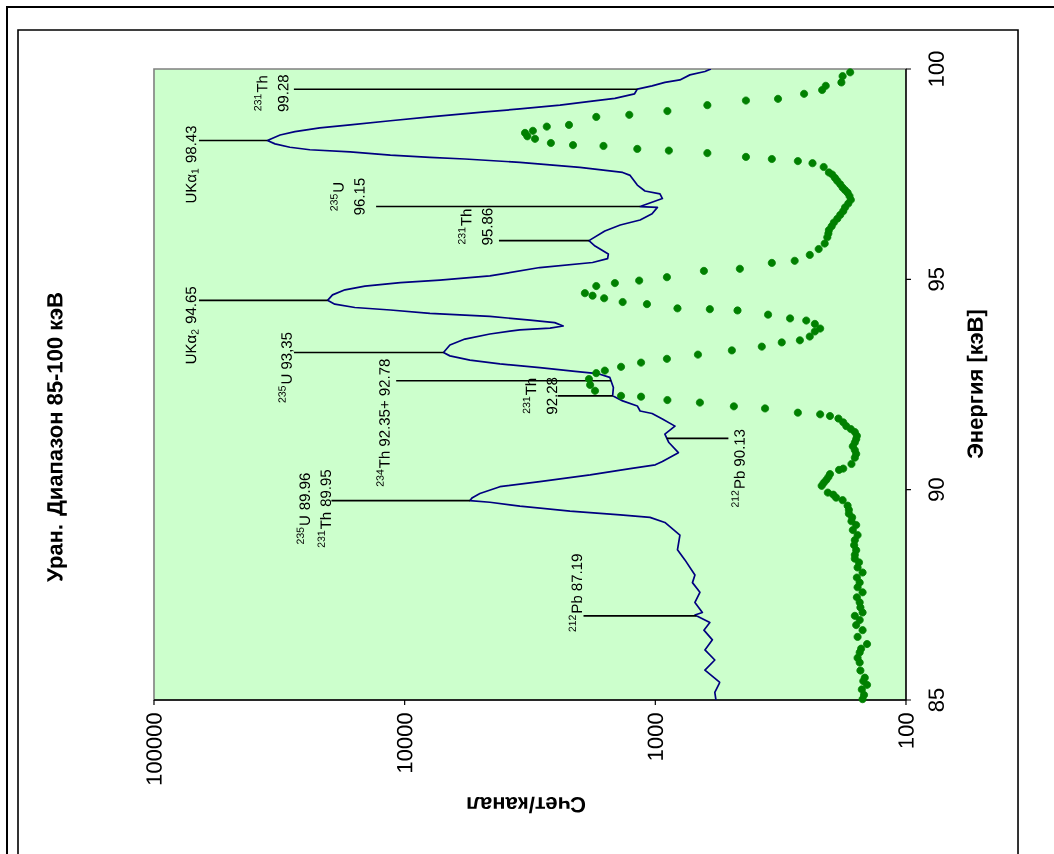 The width and height of the screenshot is (1054, 854). I want to click on annotation: $^{235}$U 89.96 $^{231}$Th 89.95, so click(314, 508).